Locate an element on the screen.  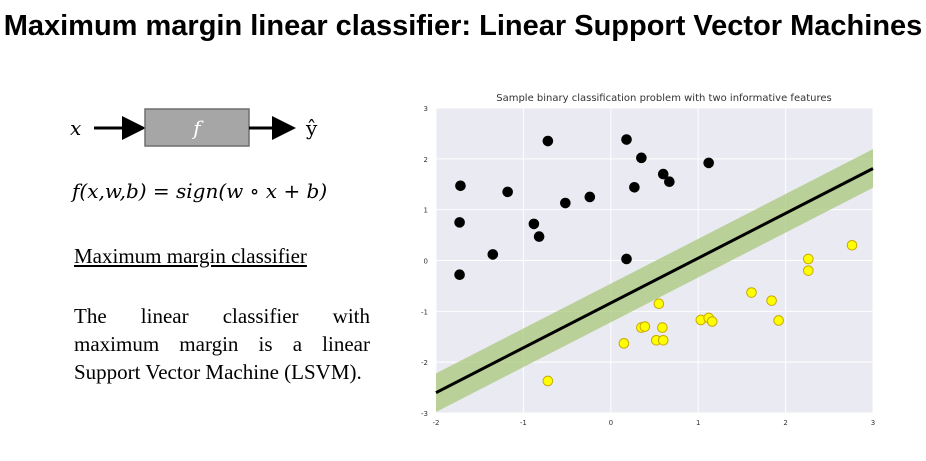
section-subheading: Maximum margin classifier is located at coordinates (190, 256).